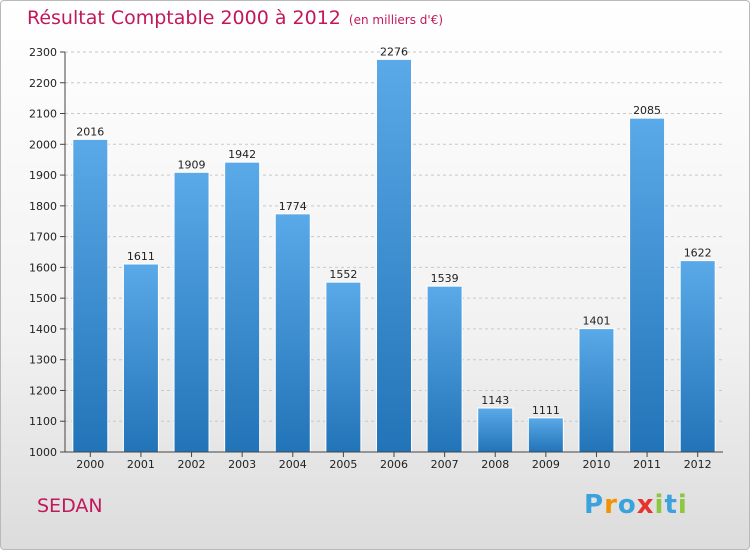 Image resolution: width=750 pixels, height=550 pixels. I want to click on logo-letter: t, so click(671, 505).